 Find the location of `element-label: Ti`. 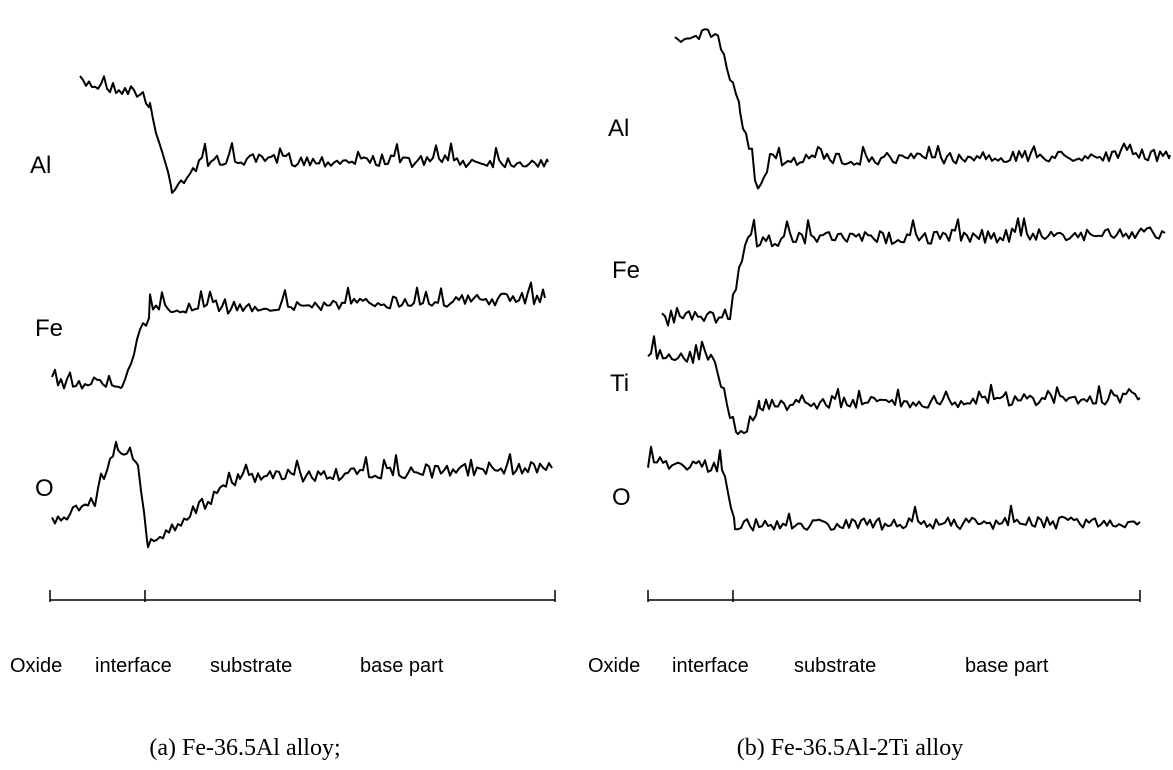

element-label: Ti is located at coordinates (619, 383).